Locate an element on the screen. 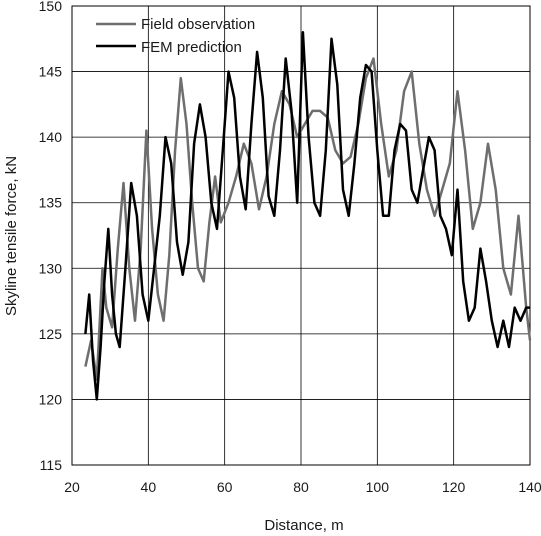 Image resolution: width=541 pixels, height=536 pixels. y-tick-label: 120 is located at coordinates (51, 399).